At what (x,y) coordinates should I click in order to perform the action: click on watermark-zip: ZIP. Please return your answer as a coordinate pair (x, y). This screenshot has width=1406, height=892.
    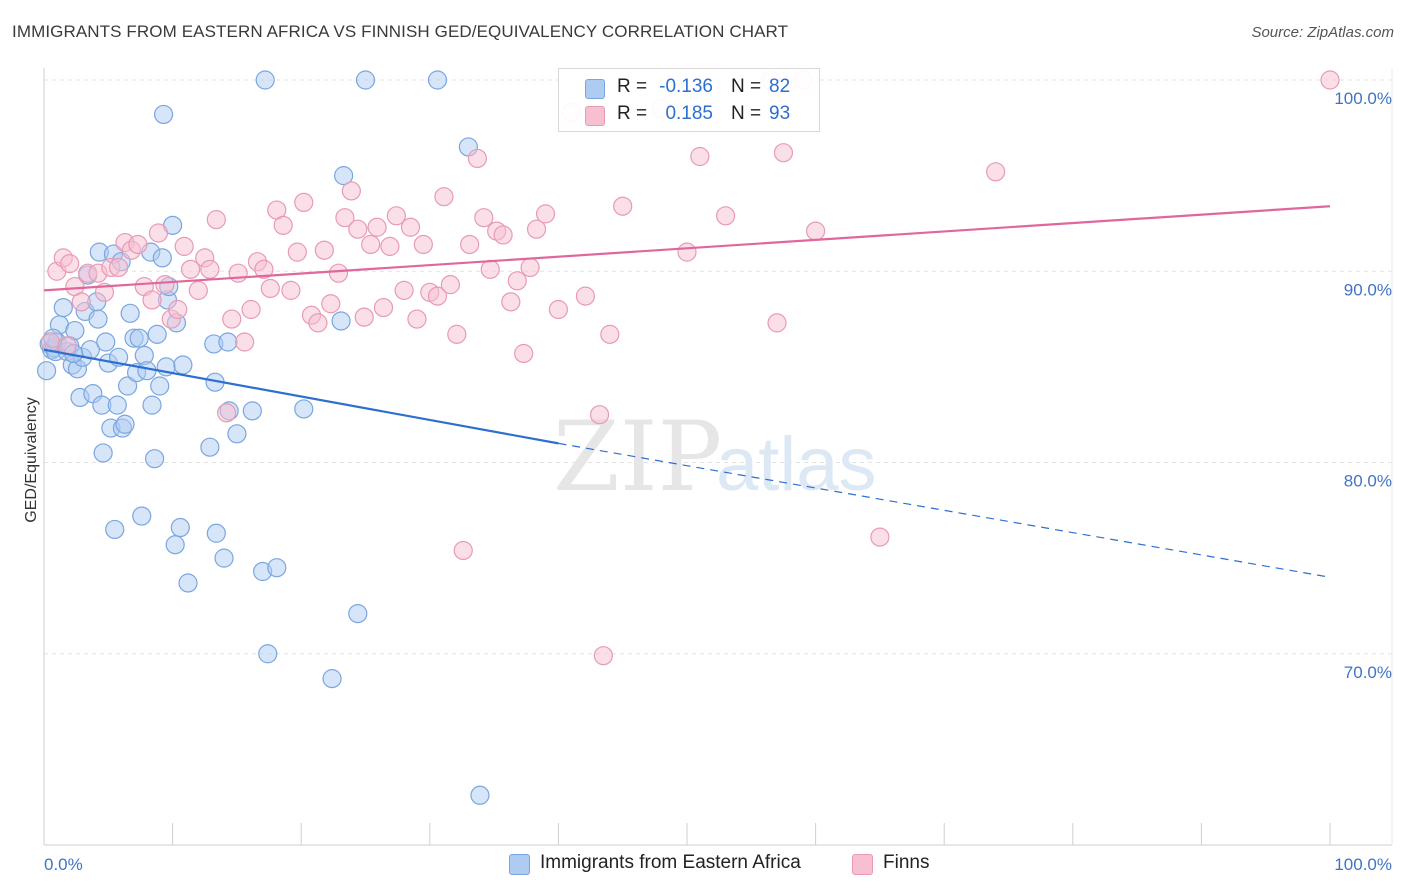
    Looking at the image, I should click on (637, 457).